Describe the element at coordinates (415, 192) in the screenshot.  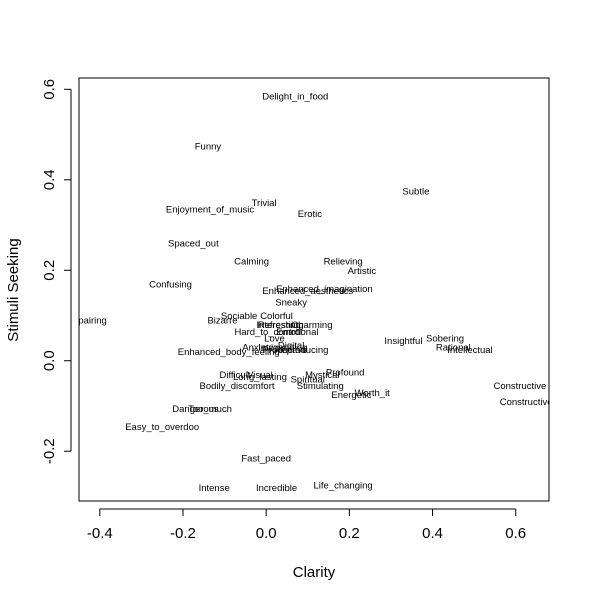
I see `point-label: Subtle` at that location.